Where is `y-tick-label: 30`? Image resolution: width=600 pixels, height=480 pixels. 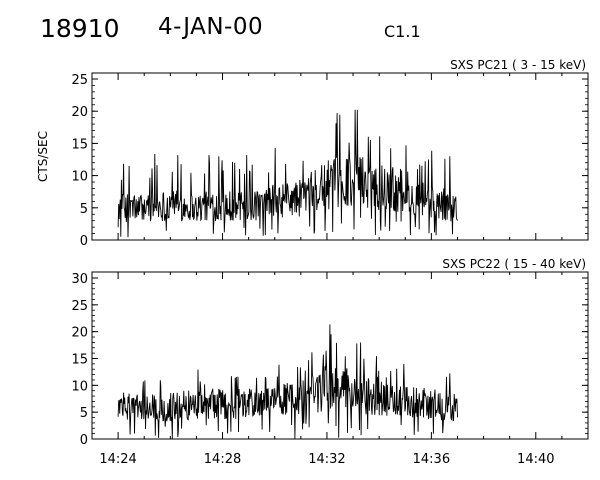 y-tick-label: 30 is located at coordinates (79, 279).